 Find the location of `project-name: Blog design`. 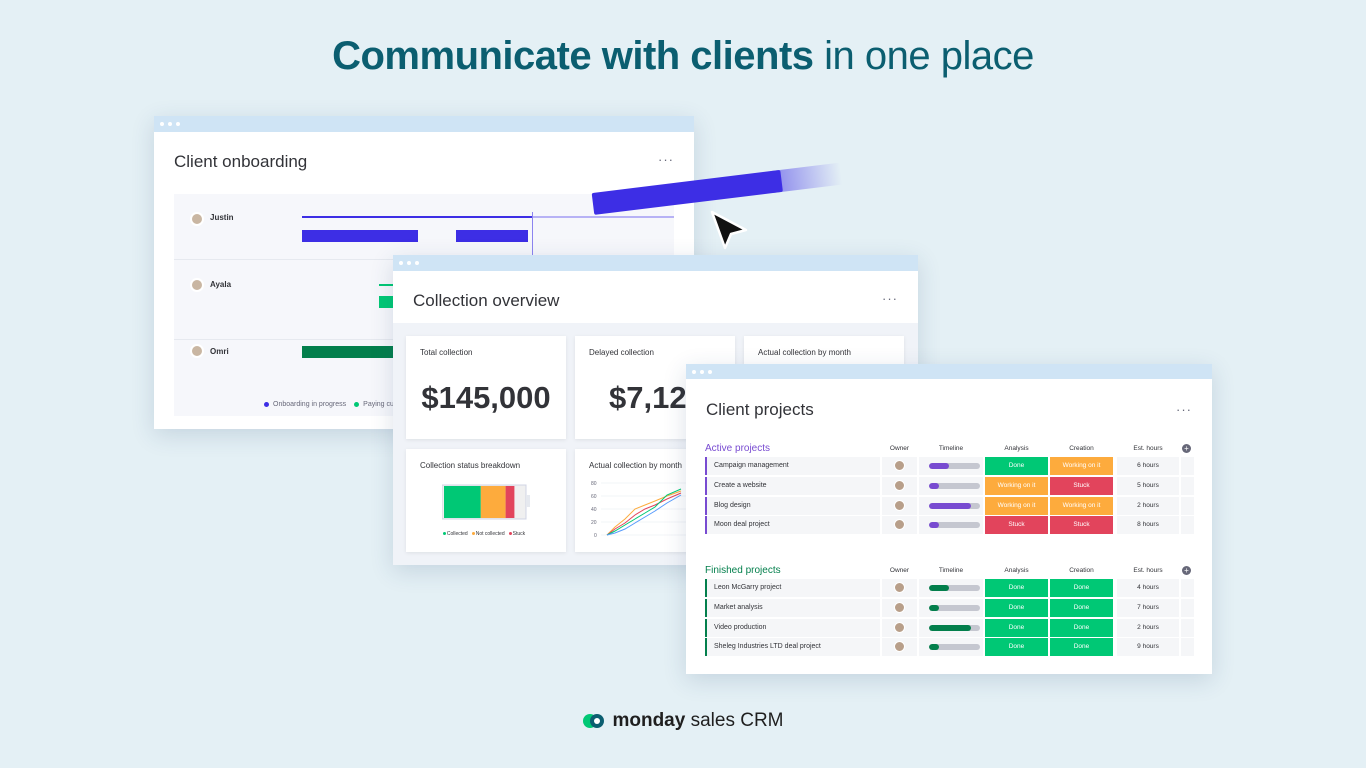

project-name: Blog design is located at coordinates (792, 505).